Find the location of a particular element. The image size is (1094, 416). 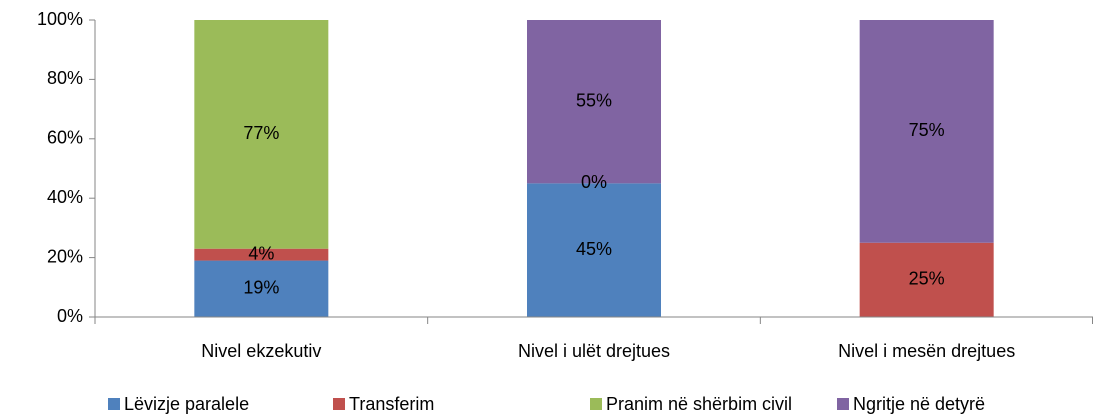

y-tick-label: 40% is located at coordinates (65, 197).